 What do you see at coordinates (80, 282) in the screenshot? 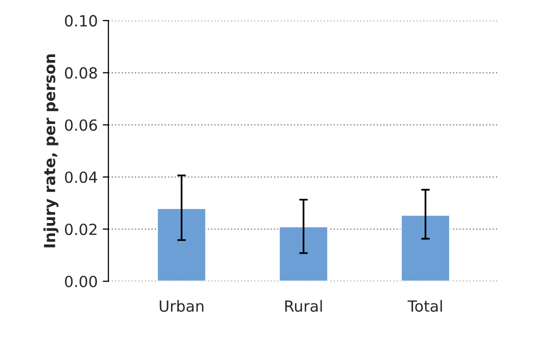
I see `y-tick-label: 0.00` at bounding box center [80, 282].